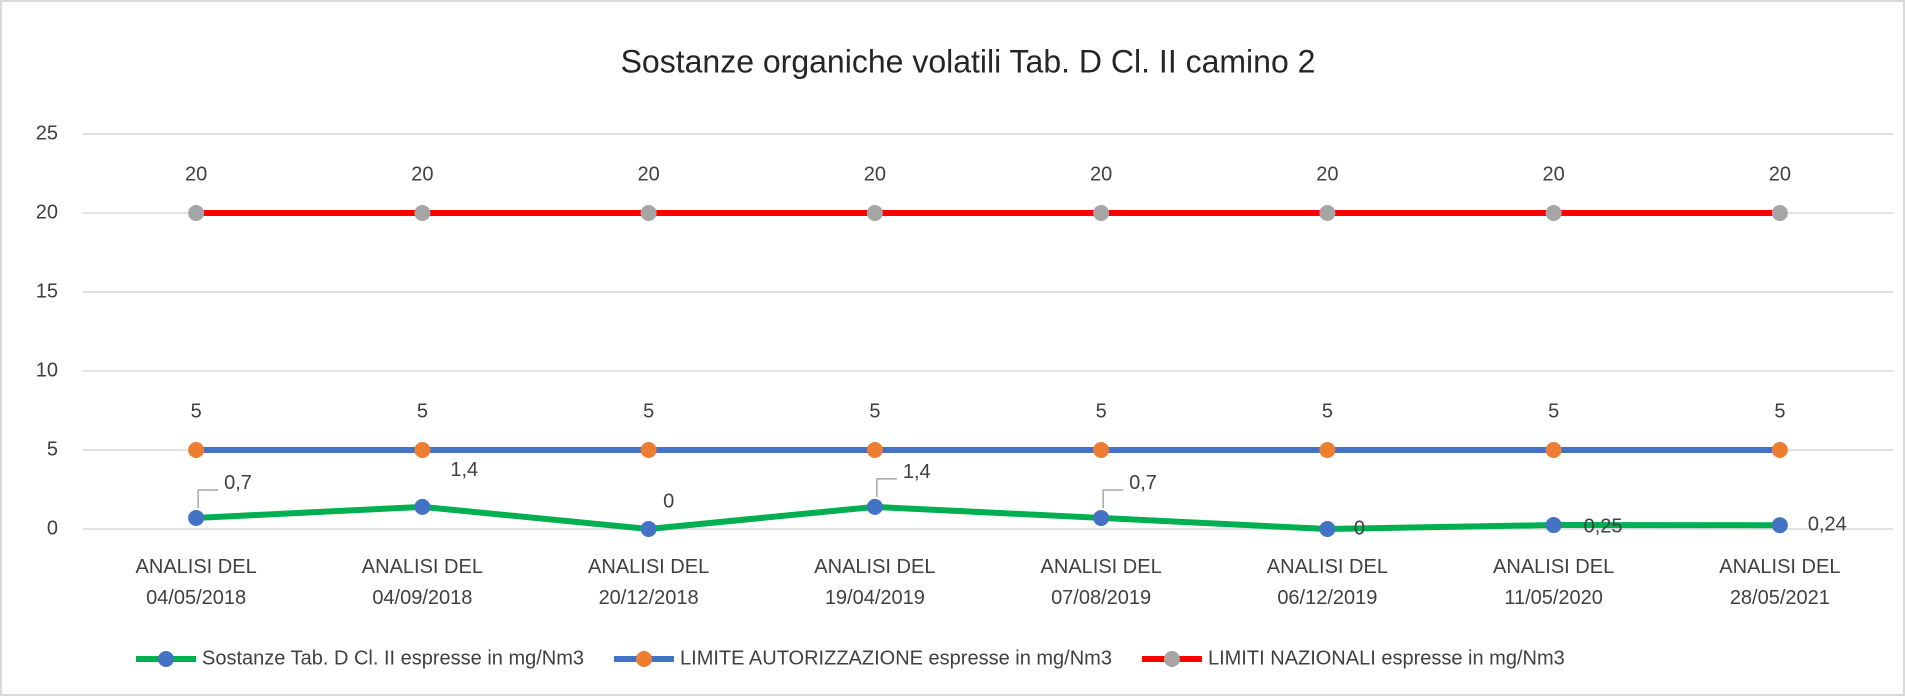 This screenshot has width=1905, height=696. Describe the element at coordinates (47, 370) in the screenshot. I see `y-tick-label: 10` at that location.